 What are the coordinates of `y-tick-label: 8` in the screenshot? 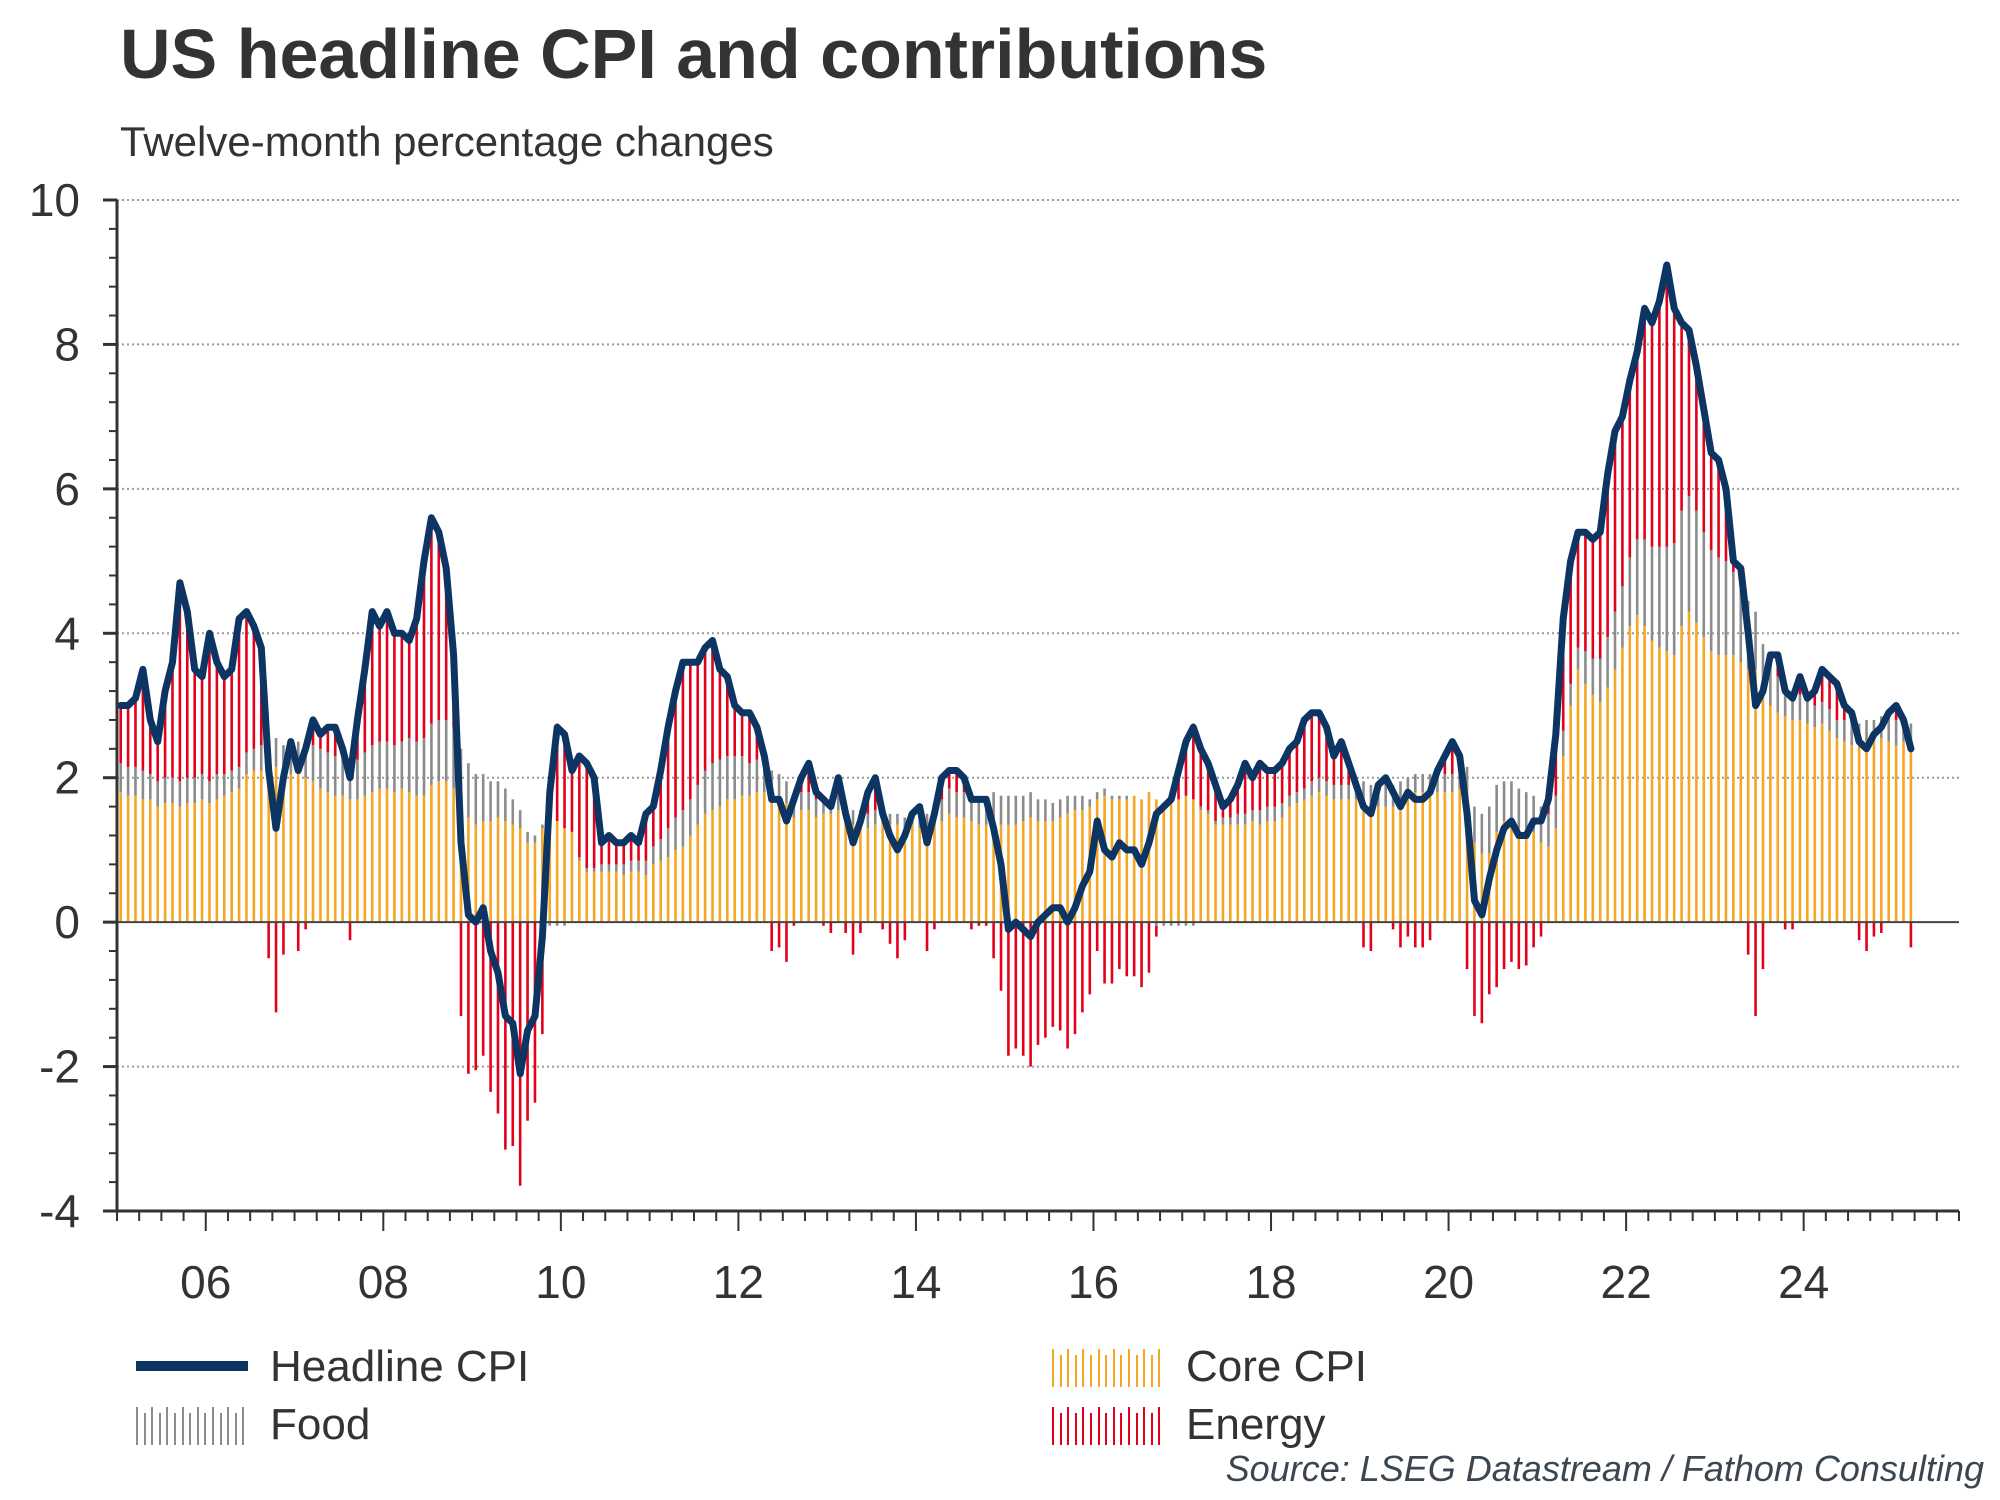 It's located at (67, 344).